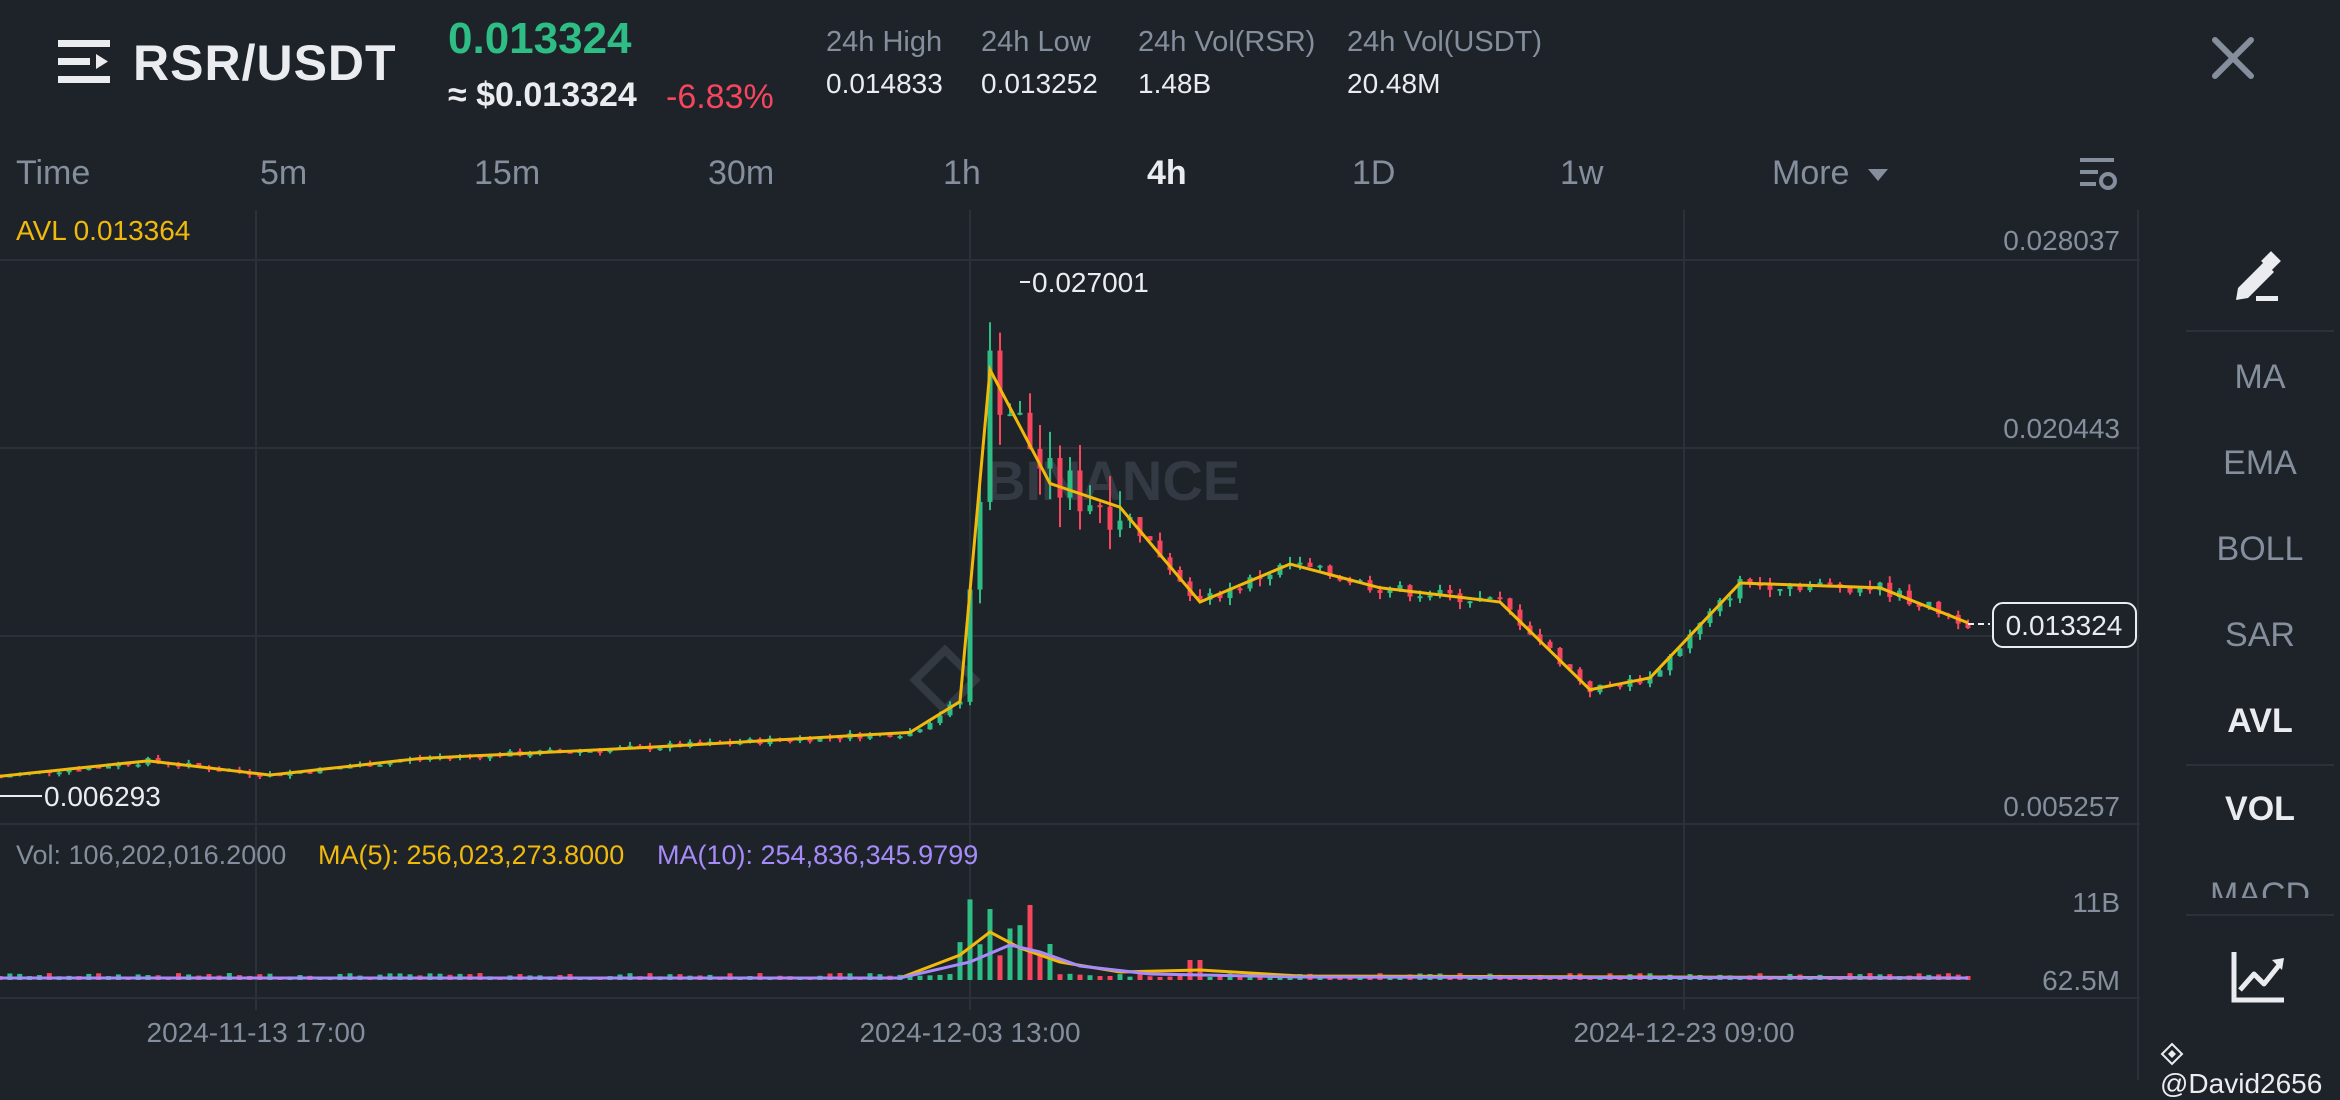 This screenshot has height=1100, width=2340. Describe the element at coordinates (2172, 1054) in the screenshot. I see `binance-logo-icon` at that location.